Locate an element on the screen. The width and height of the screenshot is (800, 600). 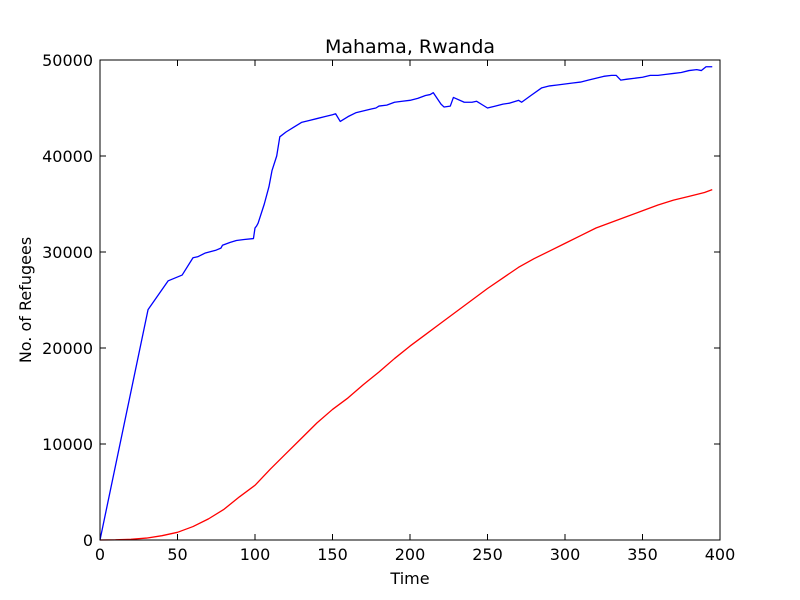
x-tick-label: 250 is located at coordinates (487, 554).